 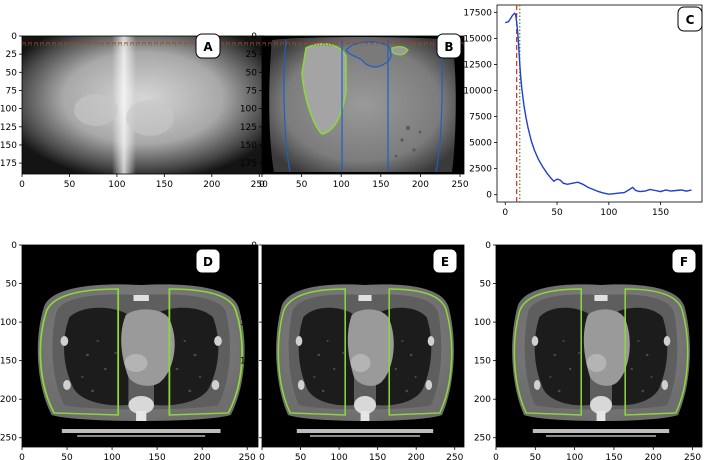 I want to click on panel-b-ytick-label: 100, so click(x=248, y=110).